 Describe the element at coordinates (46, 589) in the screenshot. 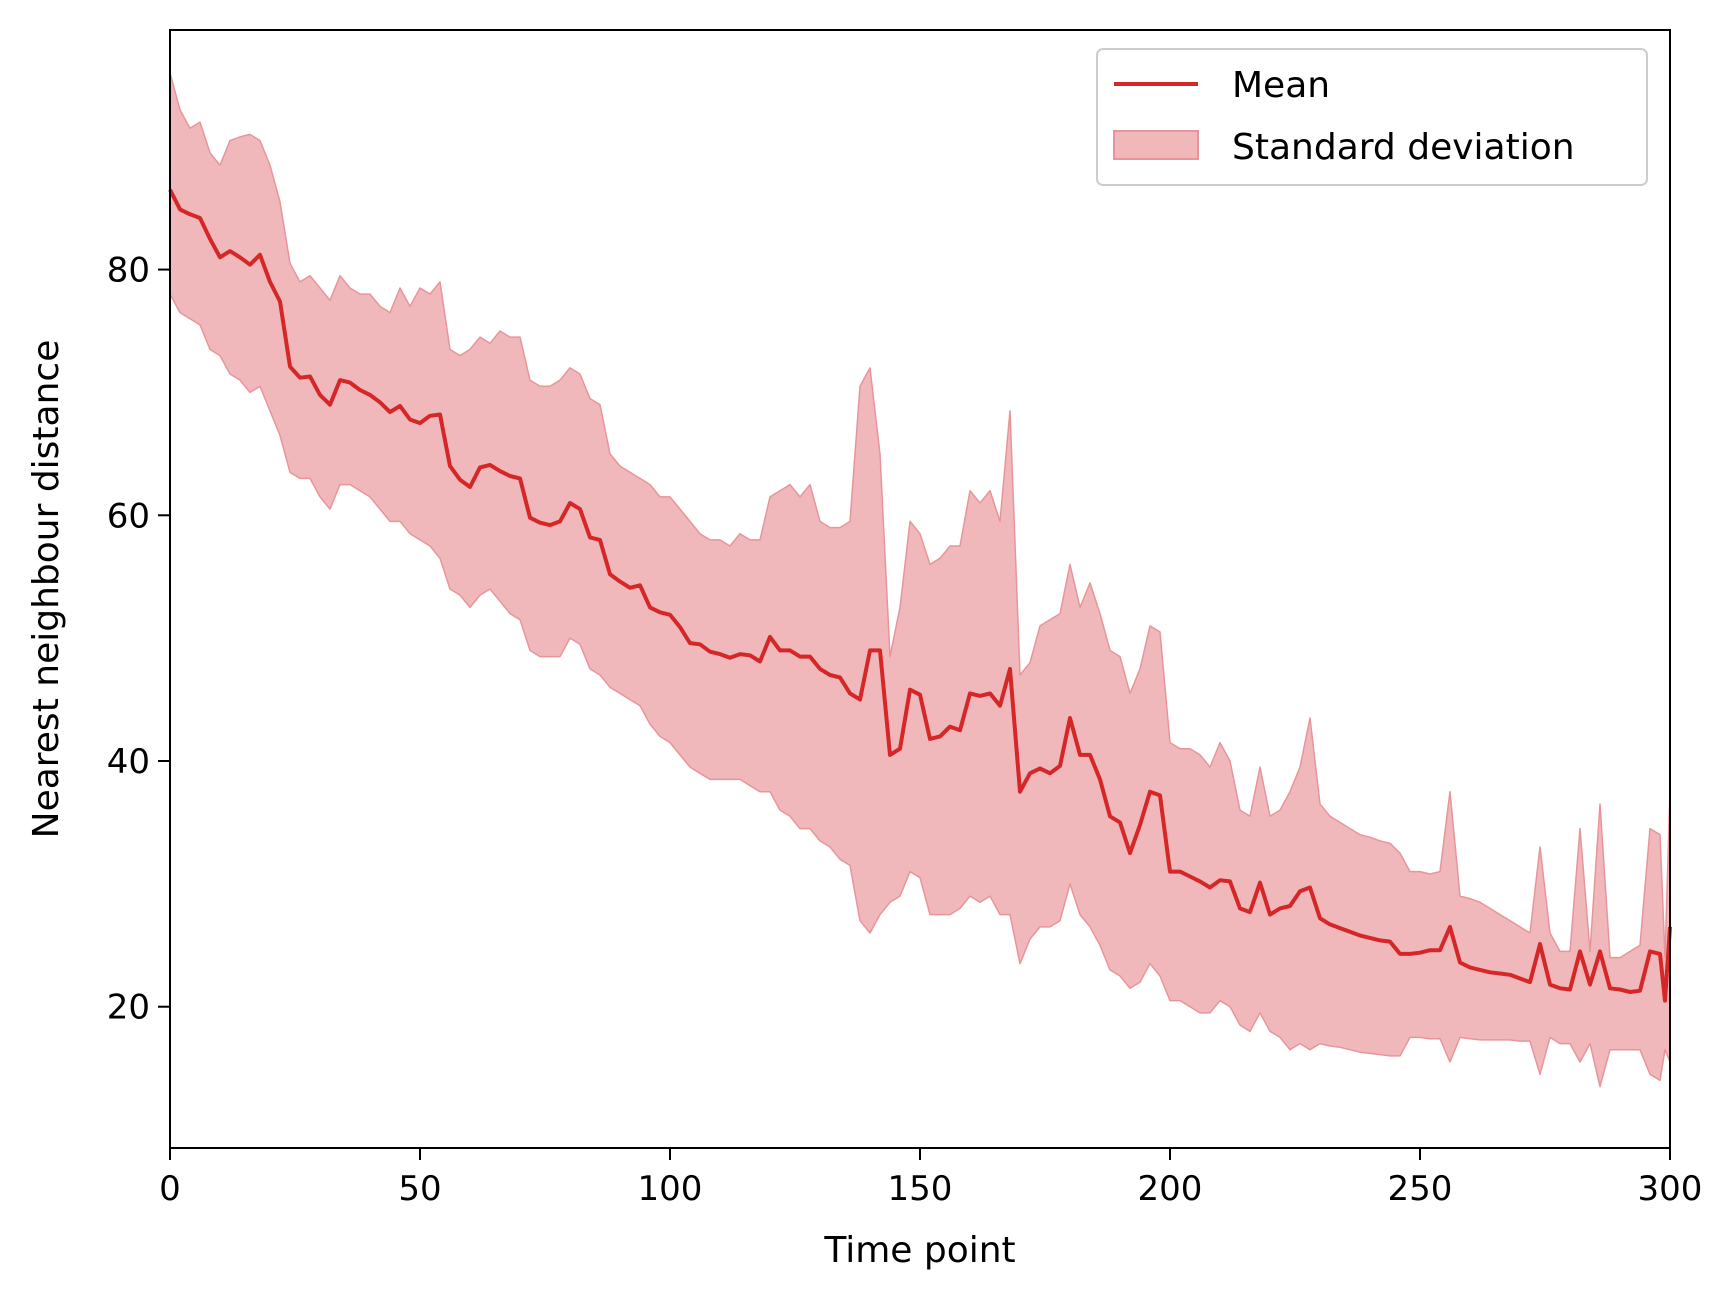

I see `y-axis-label: Nearest neighbour distance` at that location.